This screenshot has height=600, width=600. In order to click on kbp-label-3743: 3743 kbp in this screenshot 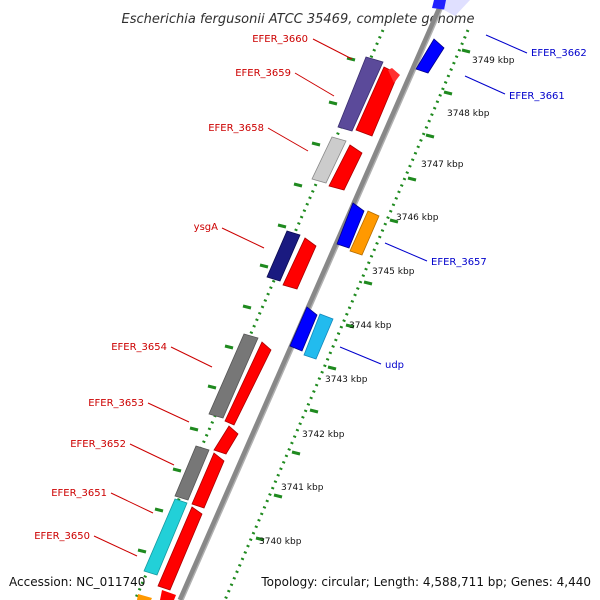, I will do `click(346, 380)`.